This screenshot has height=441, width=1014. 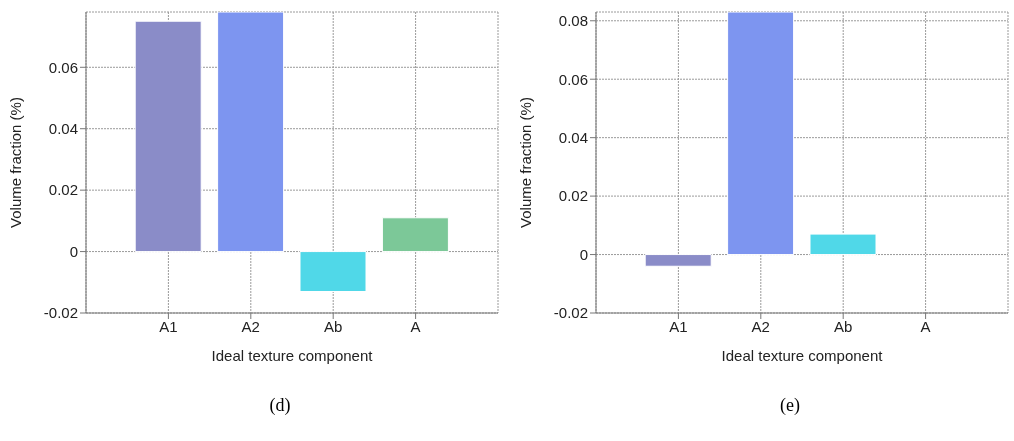 What do you see at coordinates (280, 405) in the screenshot?
I see `text: (d)` at bounding box center [280, 405].